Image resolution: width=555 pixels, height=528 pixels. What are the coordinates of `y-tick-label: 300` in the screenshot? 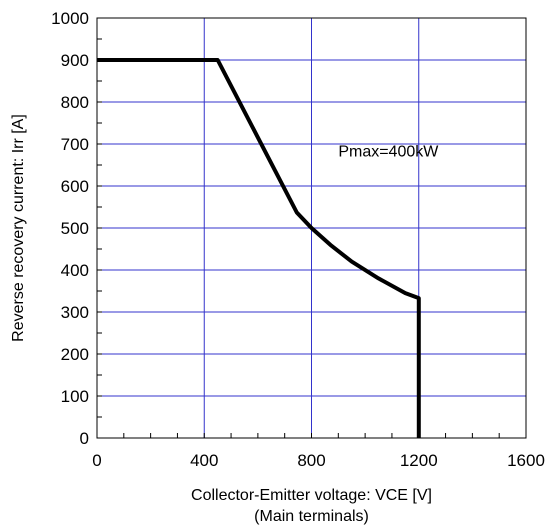 It's located at (75, 312).